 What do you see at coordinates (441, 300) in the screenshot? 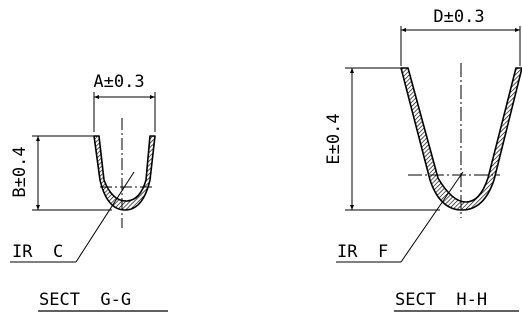
I see `section-title-h-h: SECT H-H` at bounding box center [441, 300].